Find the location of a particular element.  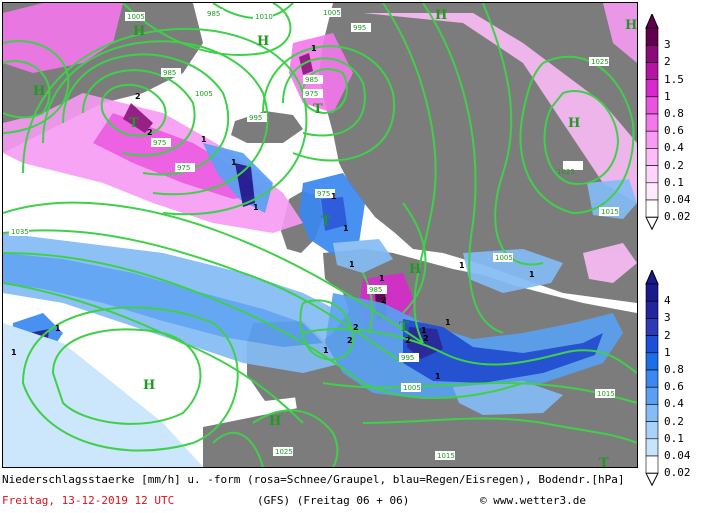

rain-legend-bar is located at coordinates (652, 378).